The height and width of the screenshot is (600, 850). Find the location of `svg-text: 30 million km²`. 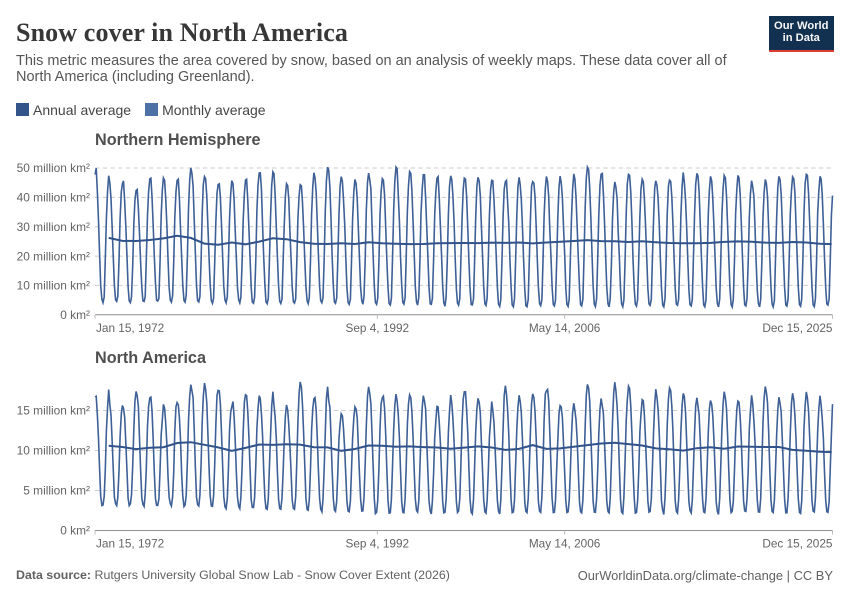

svg-text: 30 million km² is located at coordinates (53, 227).